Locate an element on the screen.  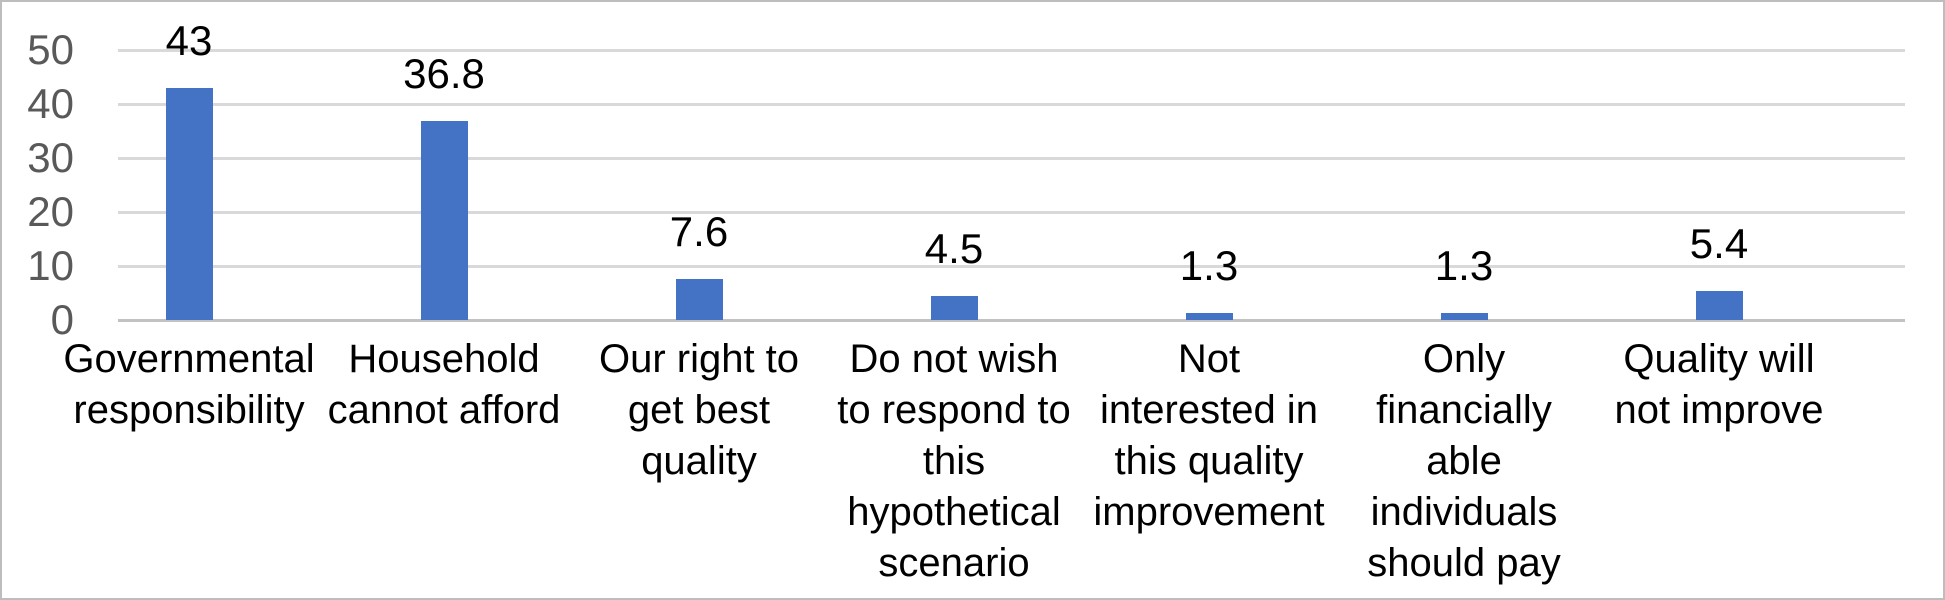
category-label-line: cannot afford is located at coordinates (444, 410).